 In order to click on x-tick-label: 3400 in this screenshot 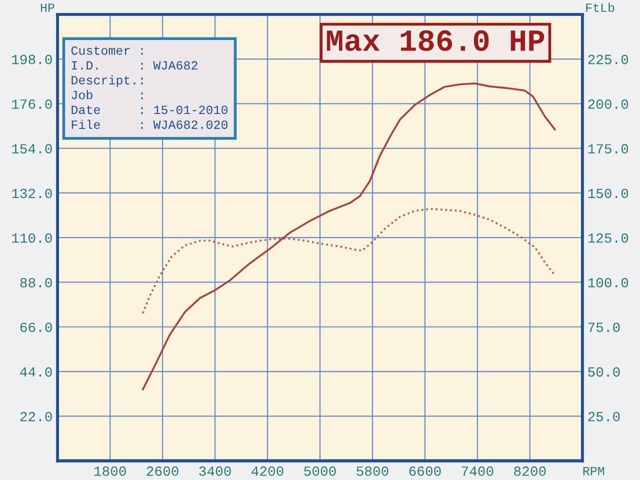, I will do `click(215, 471)`.